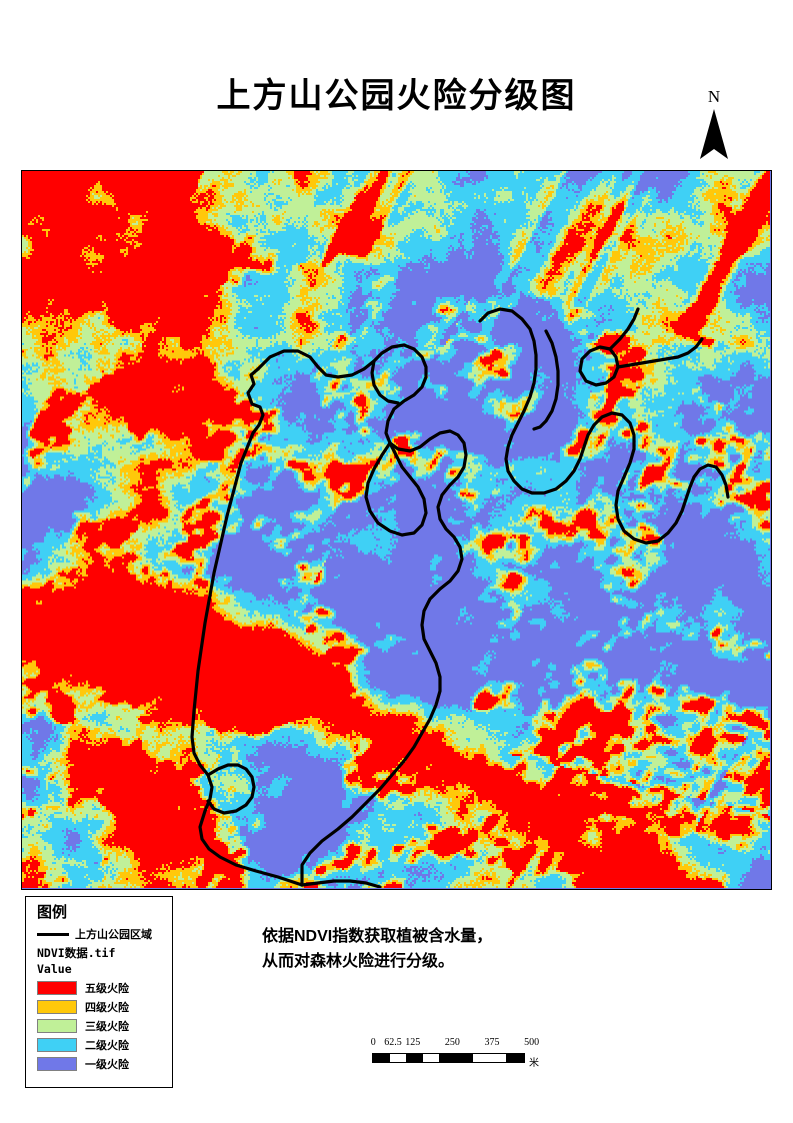 This screenshot has height=1123, width=793. I want to click on legend-class-list: 五级火险四级火险三级火险二级火险一级火险, so click(104, 1026).